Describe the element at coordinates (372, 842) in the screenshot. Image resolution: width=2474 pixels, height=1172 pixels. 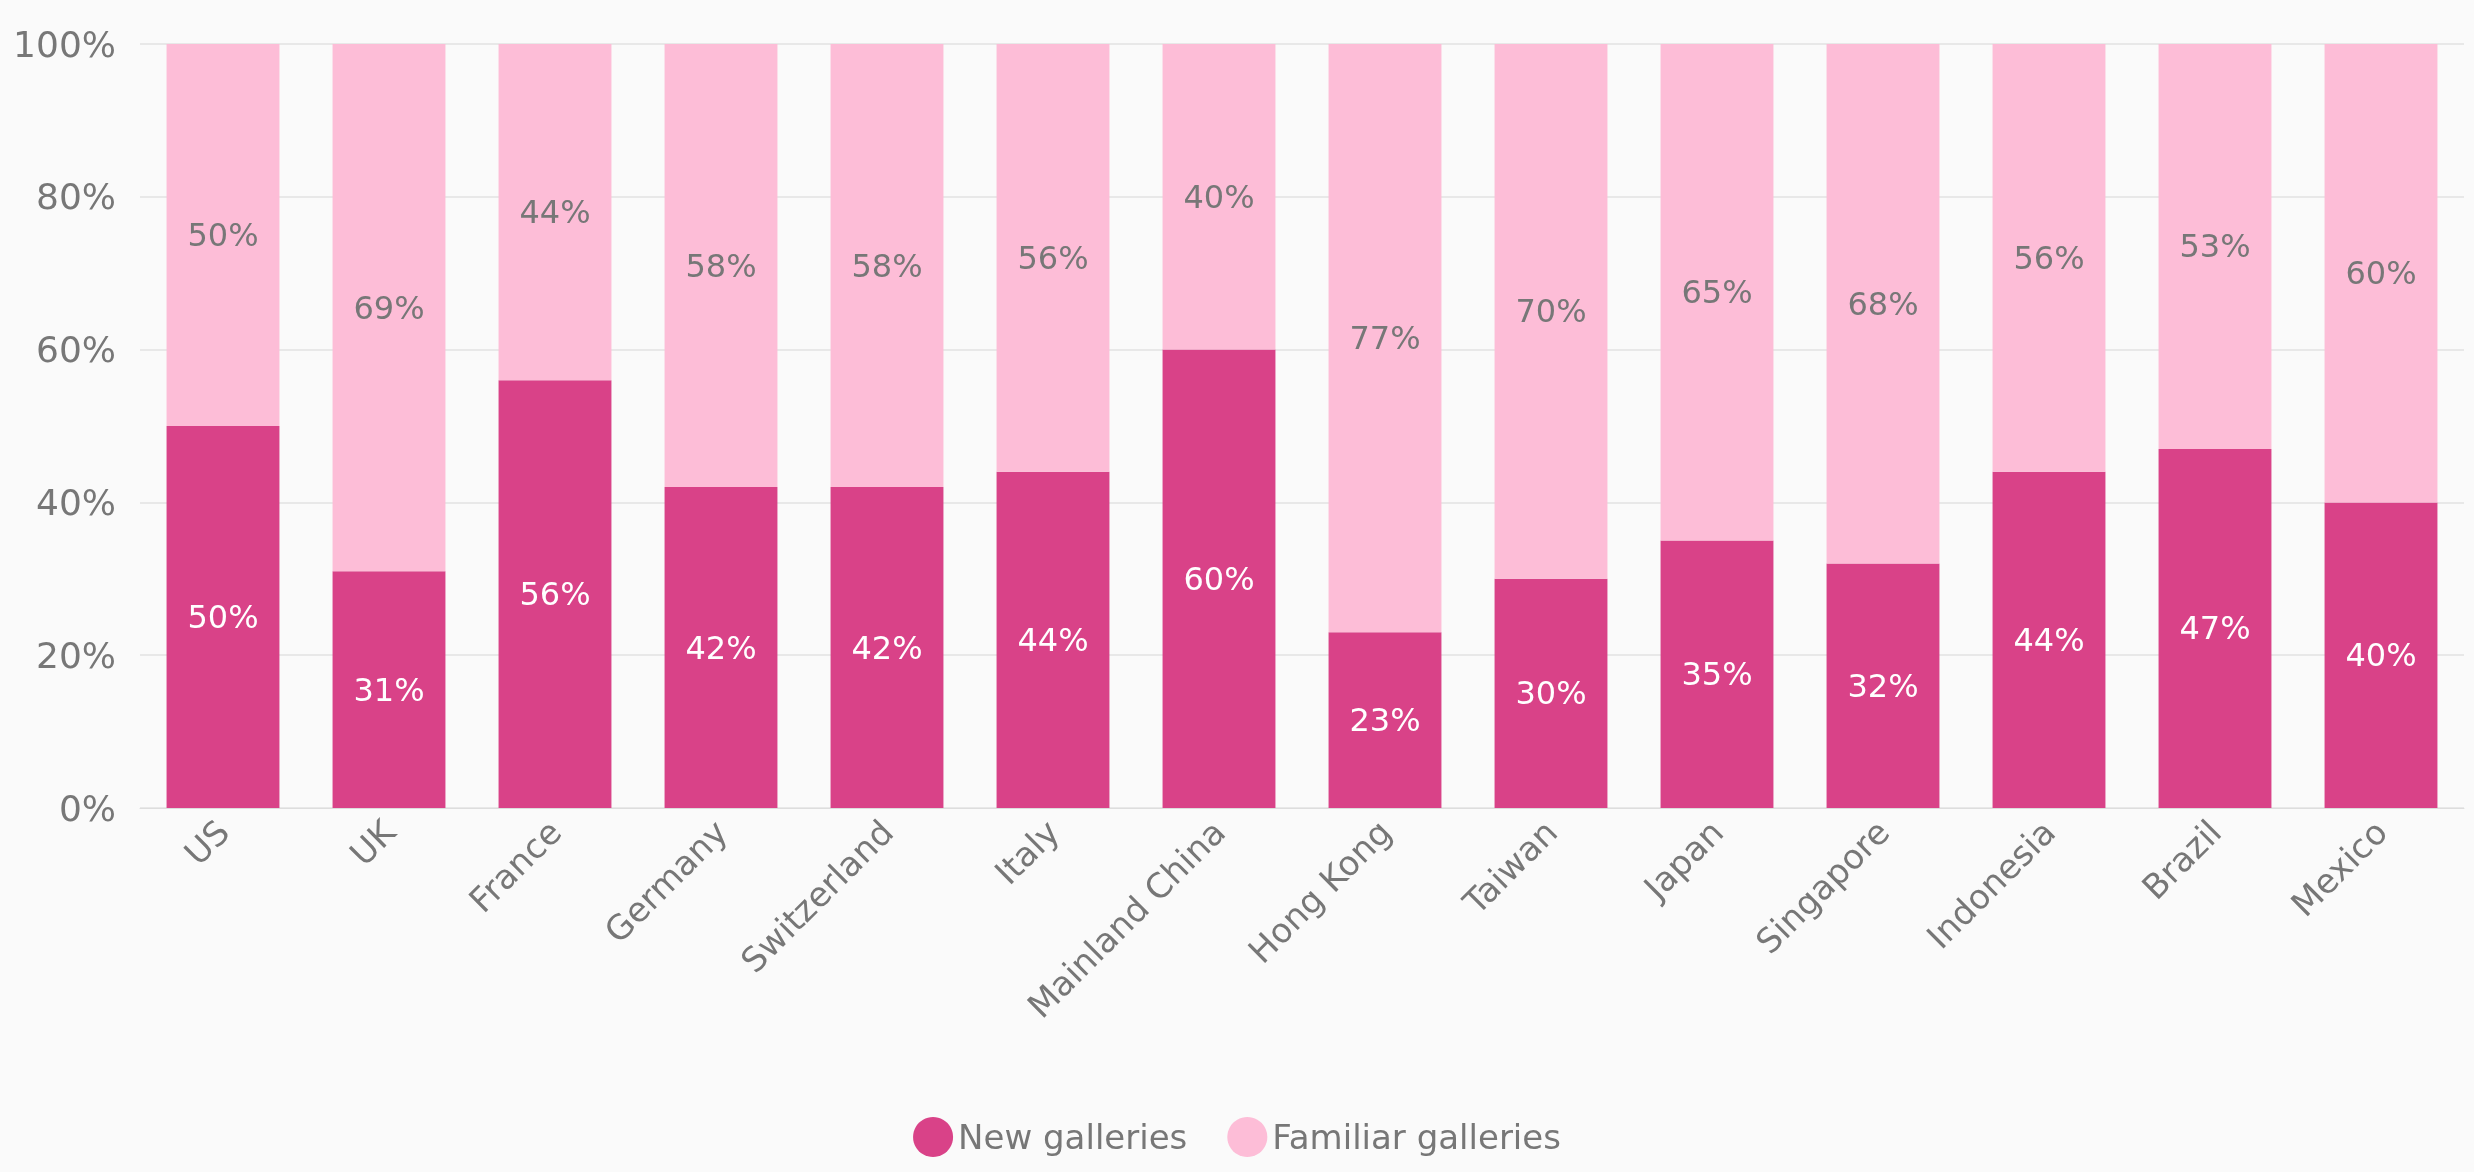
I see `x-tick-label: UK` at that location.